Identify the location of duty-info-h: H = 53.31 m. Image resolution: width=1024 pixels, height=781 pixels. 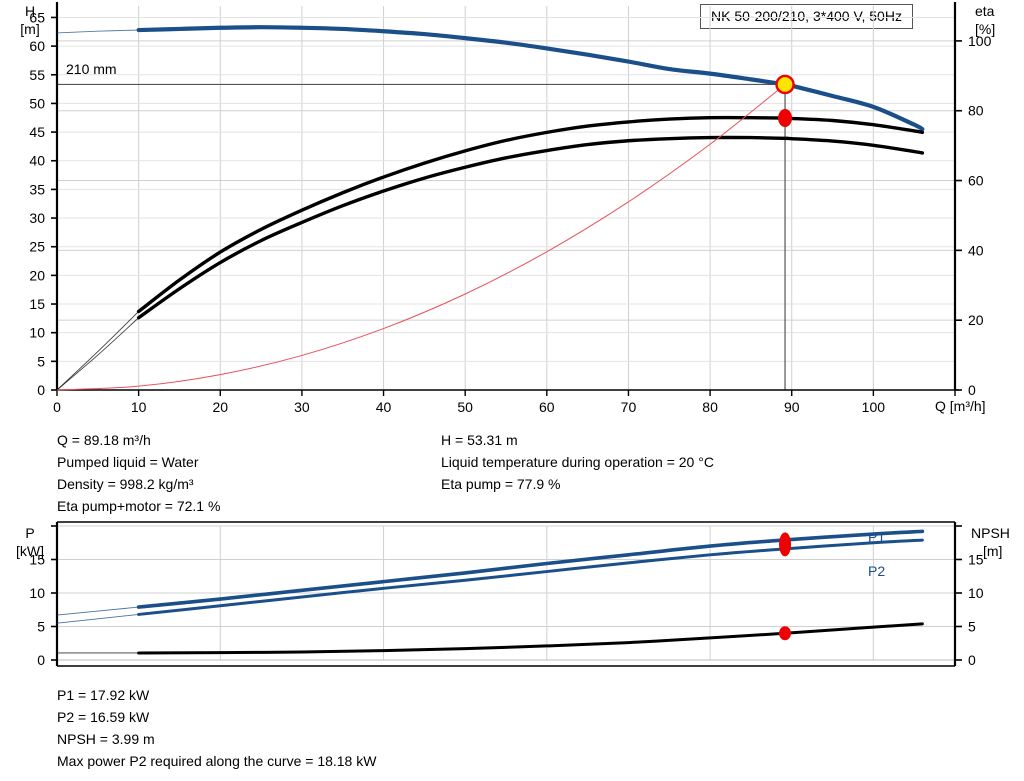
(479, 440).